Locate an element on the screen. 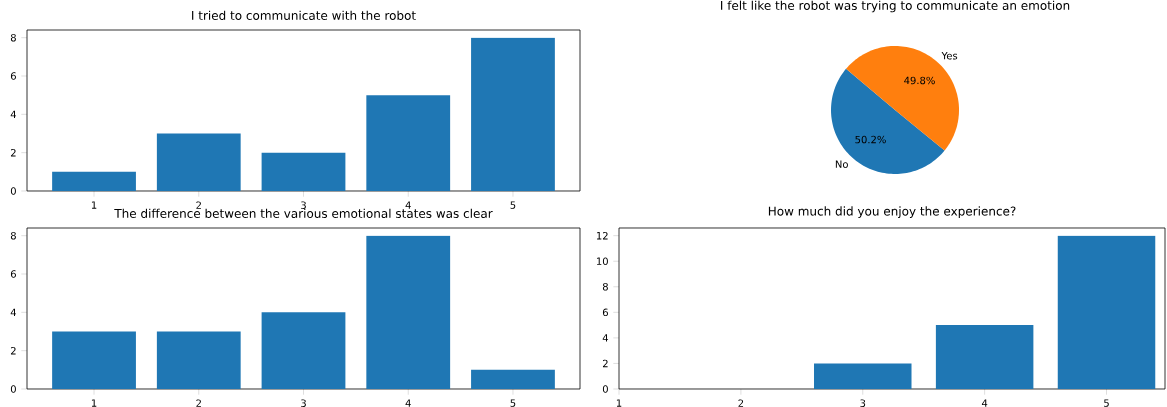 Image resolution: width=1167 pixels, height=407 pixels. slice-label: Yes is located at coordinates (949, 56).